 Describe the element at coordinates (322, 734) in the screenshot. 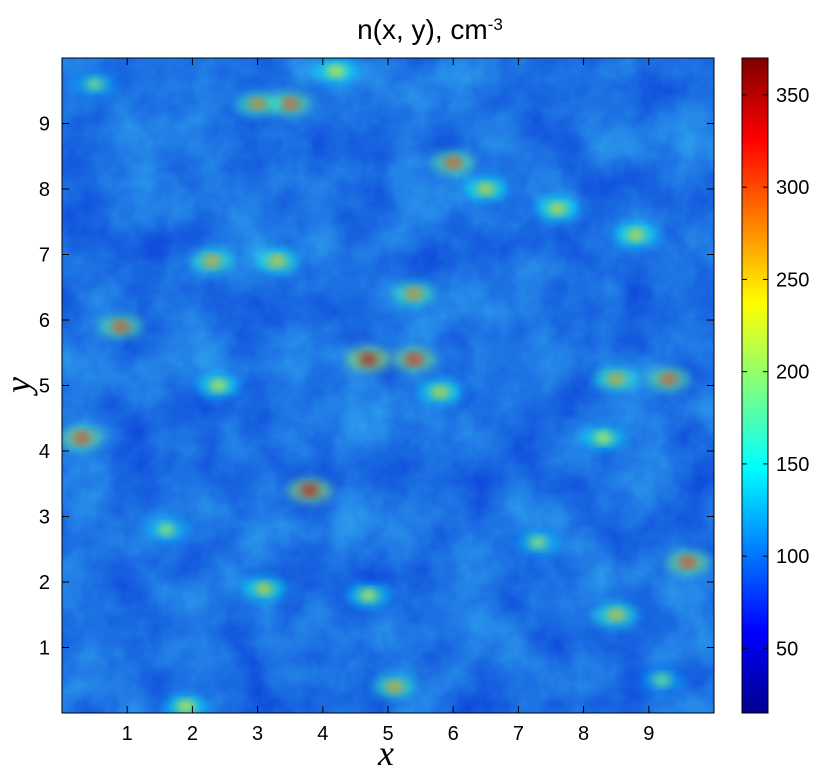

I see `x-tick-label: 4` at that location.